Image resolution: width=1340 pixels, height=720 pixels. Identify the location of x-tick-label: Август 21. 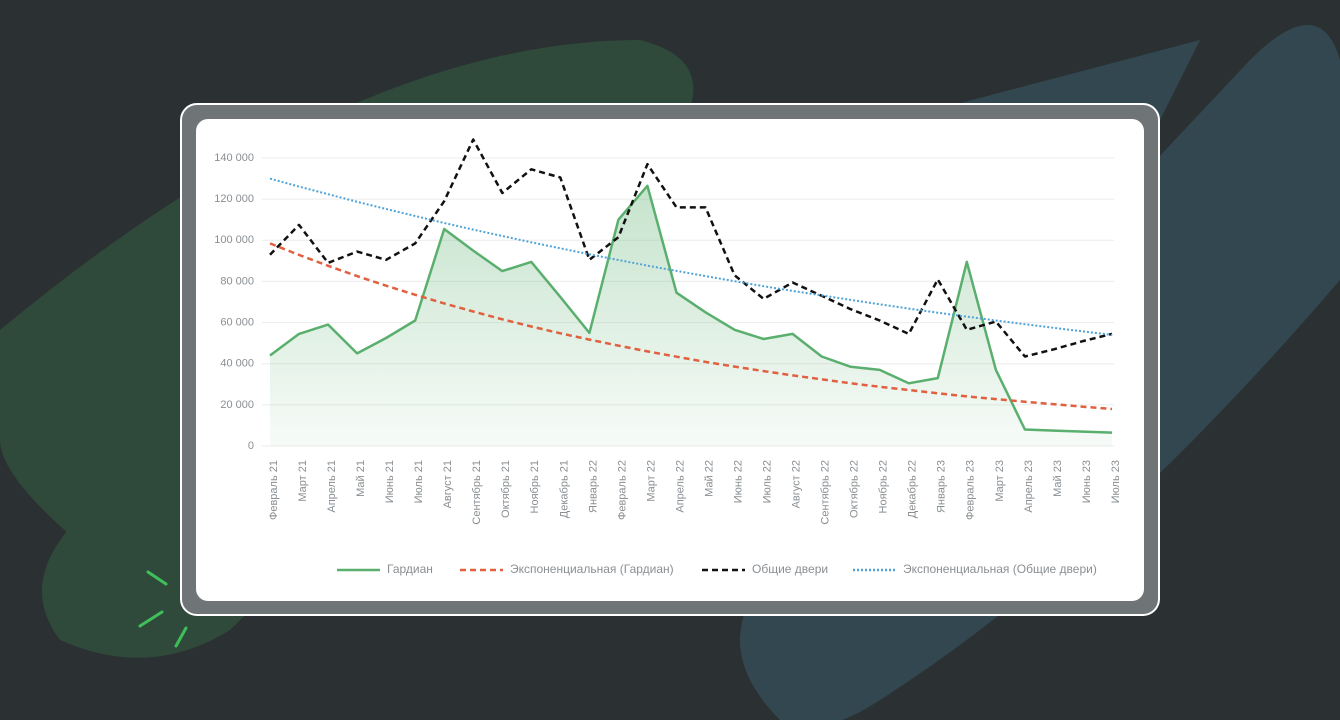
(448, 484).